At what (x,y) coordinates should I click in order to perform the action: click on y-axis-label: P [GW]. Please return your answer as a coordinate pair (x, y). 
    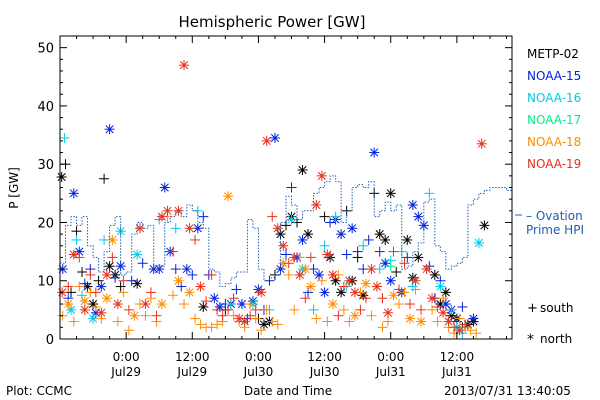
    Looking at the image, I should click on (14, 188).